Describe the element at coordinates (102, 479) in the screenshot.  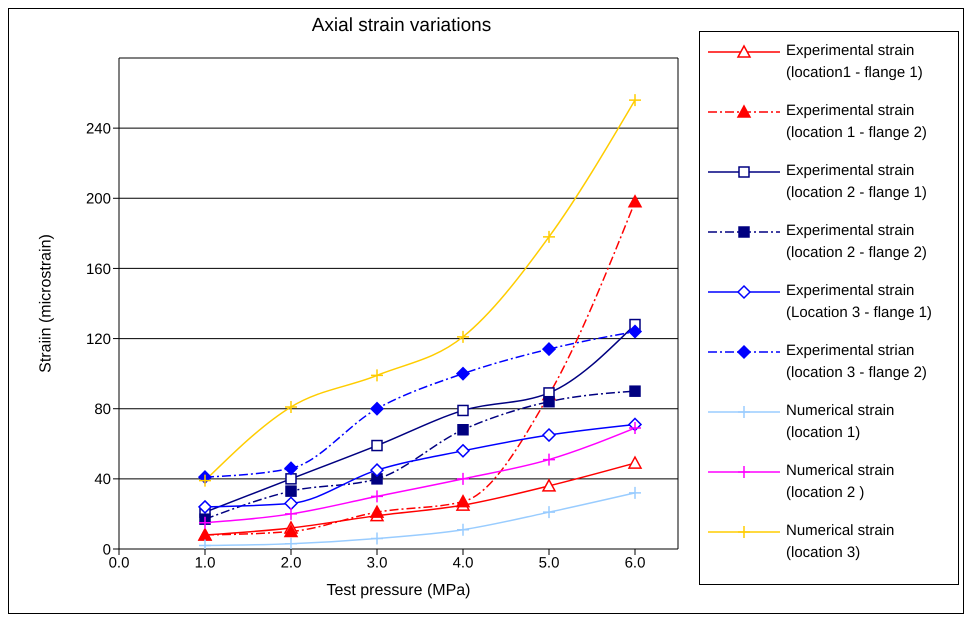
I see `y-tick-label: 40` at that location.